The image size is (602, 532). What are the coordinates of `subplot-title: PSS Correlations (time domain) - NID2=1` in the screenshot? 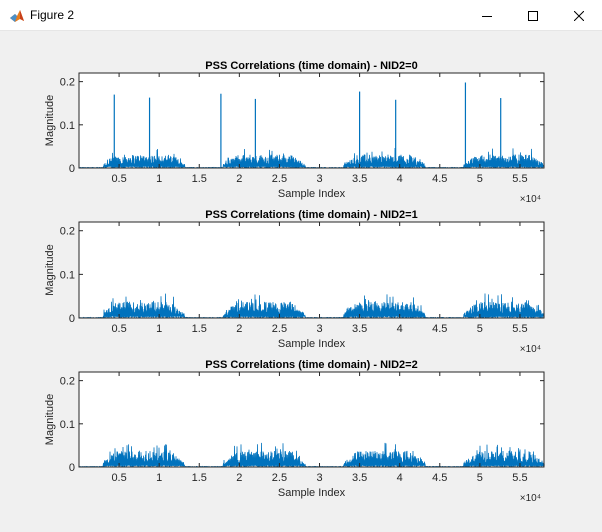 It's located at (311, 215).